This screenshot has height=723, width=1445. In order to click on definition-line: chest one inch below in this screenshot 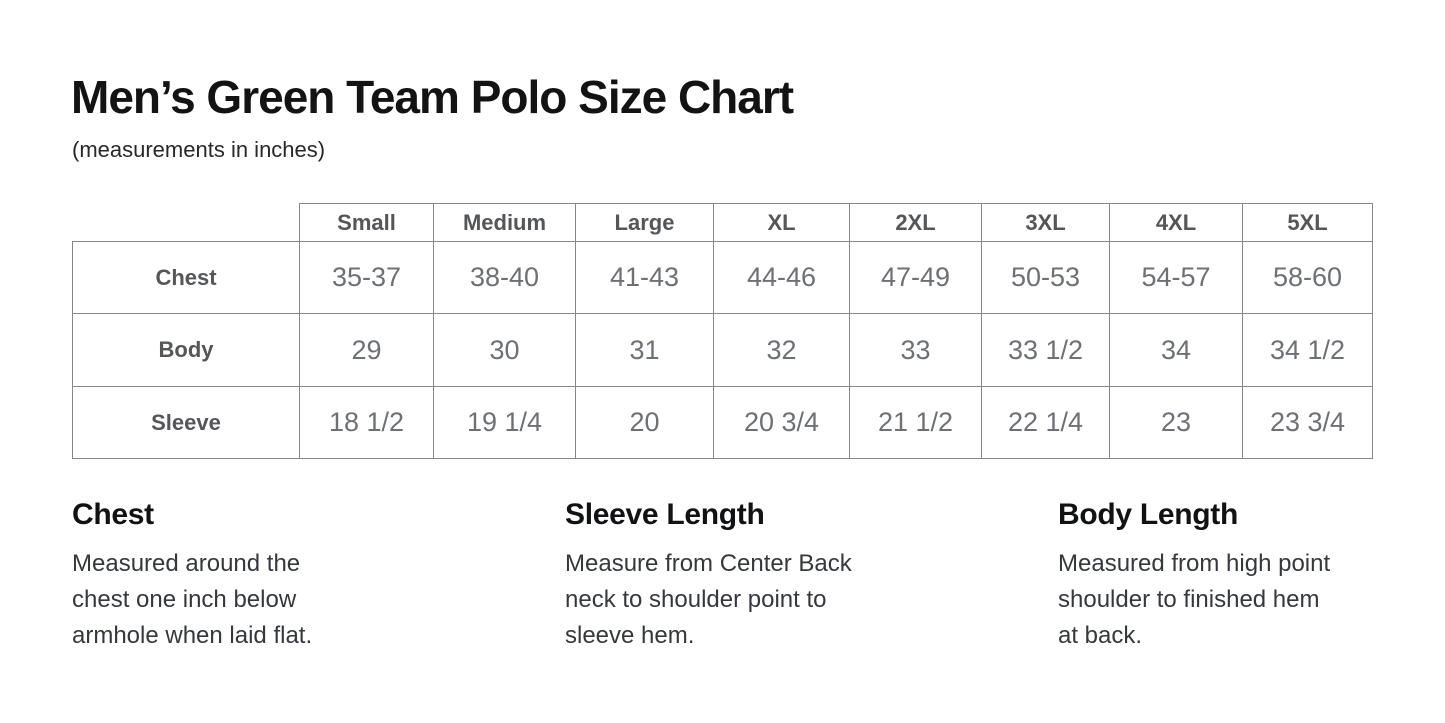, I will do `click(184, 599)`.